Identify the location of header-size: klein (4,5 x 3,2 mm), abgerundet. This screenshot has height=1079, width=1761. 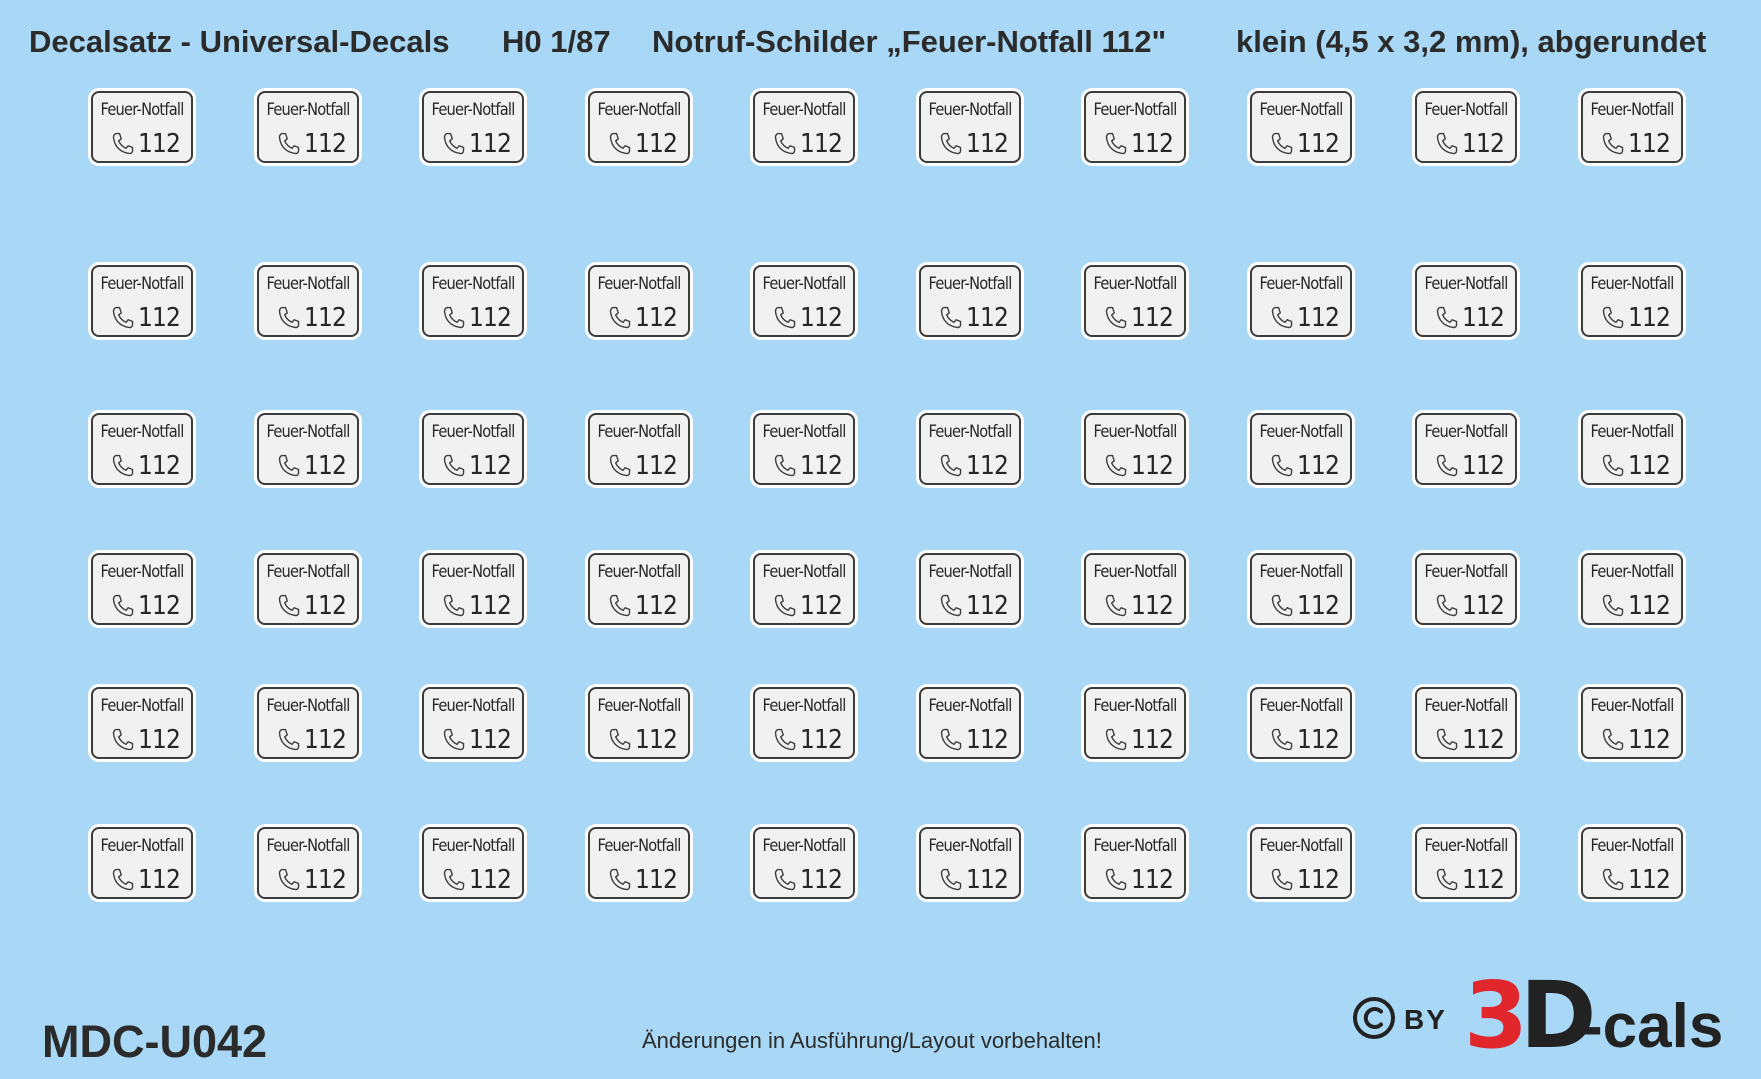
(1471, 41).